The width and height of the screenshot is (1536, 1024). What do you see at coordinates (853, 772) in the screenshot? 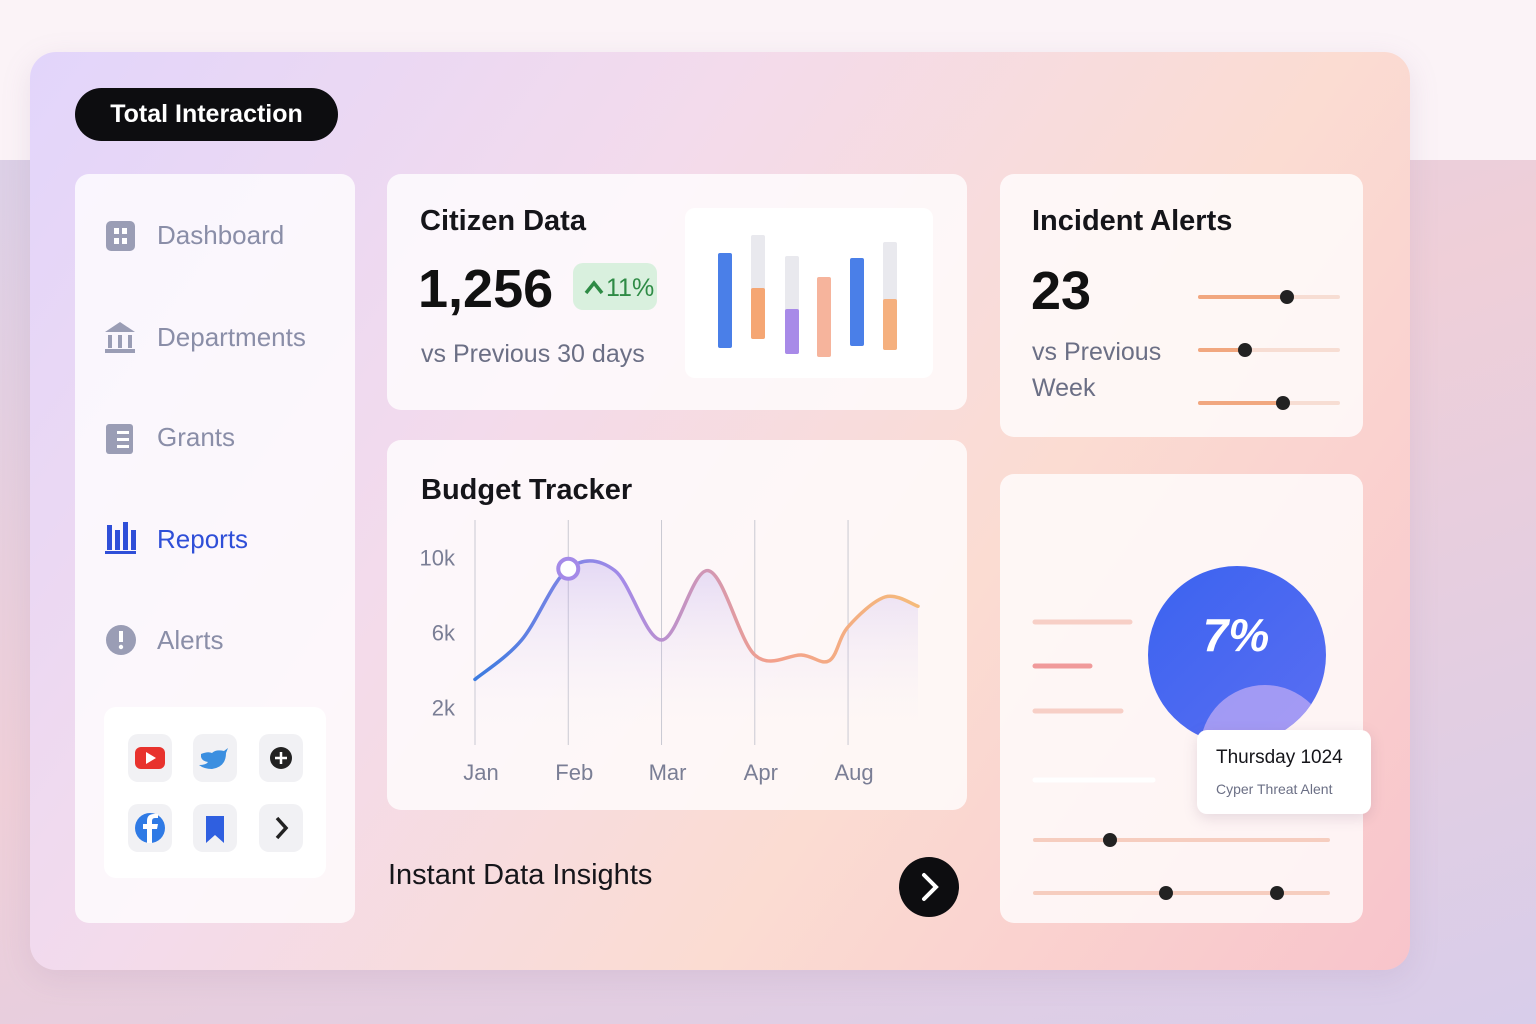
I see `x-tick-label: Aug` at bounding box center [853, 772].